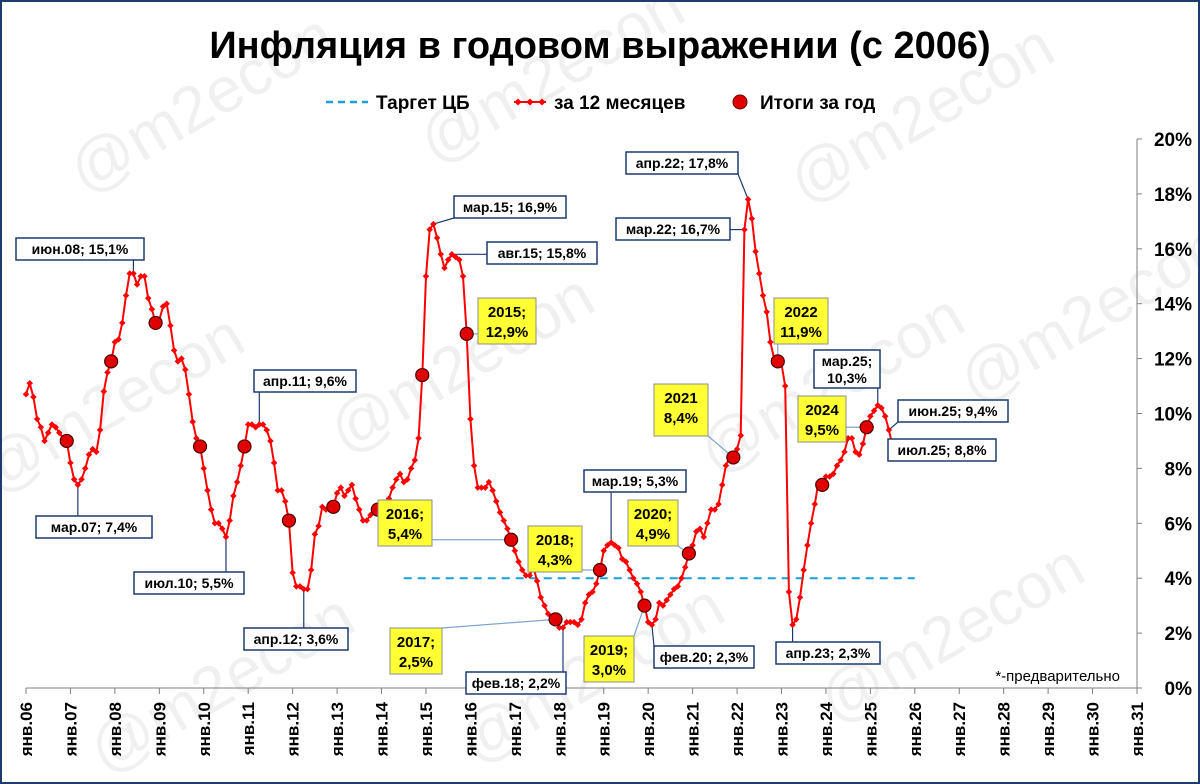 This screenshot has width=1200, height=784. What do you see at coordinates (293, 729) in the screenshot?
I see `x-tick-label: янв.12` at bounding box center [293, 729].